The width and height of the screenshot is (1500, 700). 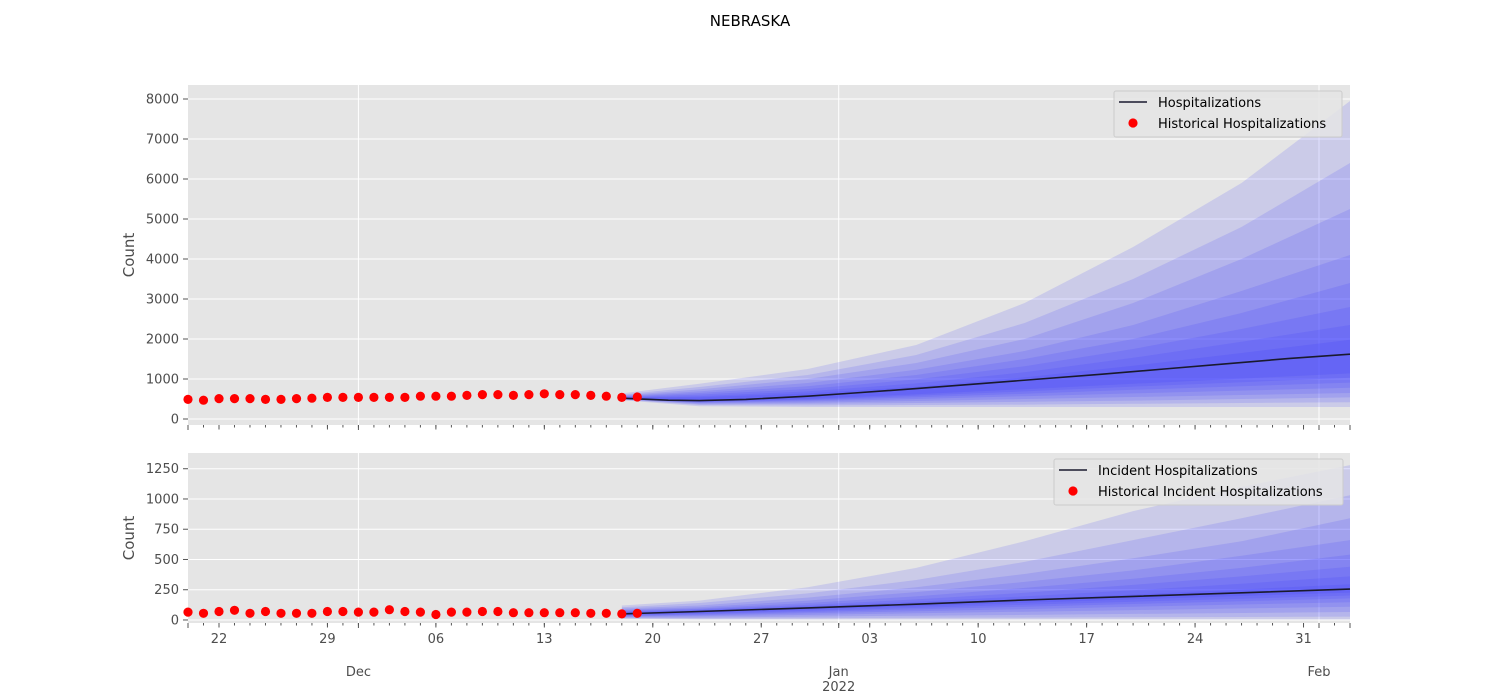 I want to click on x-tick-label: 24, so click(x=1195, y=639).